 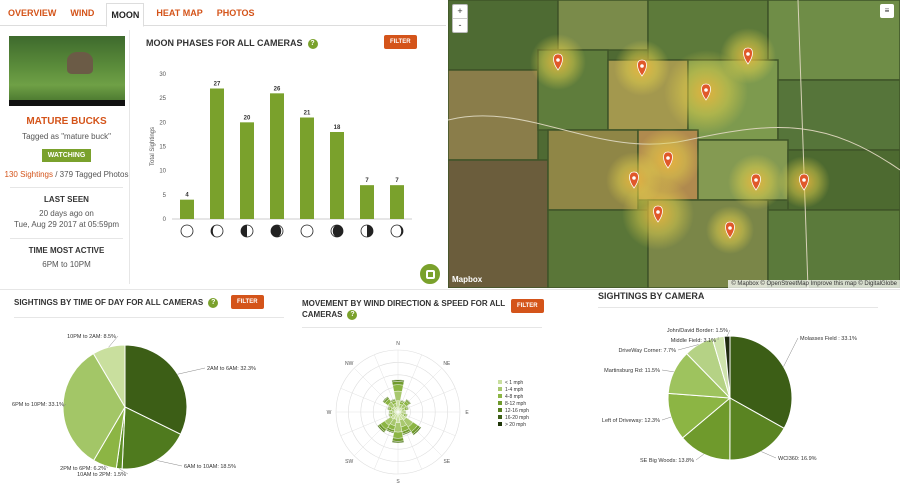 What do you see at coordinates (32, 12) in the screenshot?
I see `tab-overview: OVERVIEW` at bounding box center [32, 12].